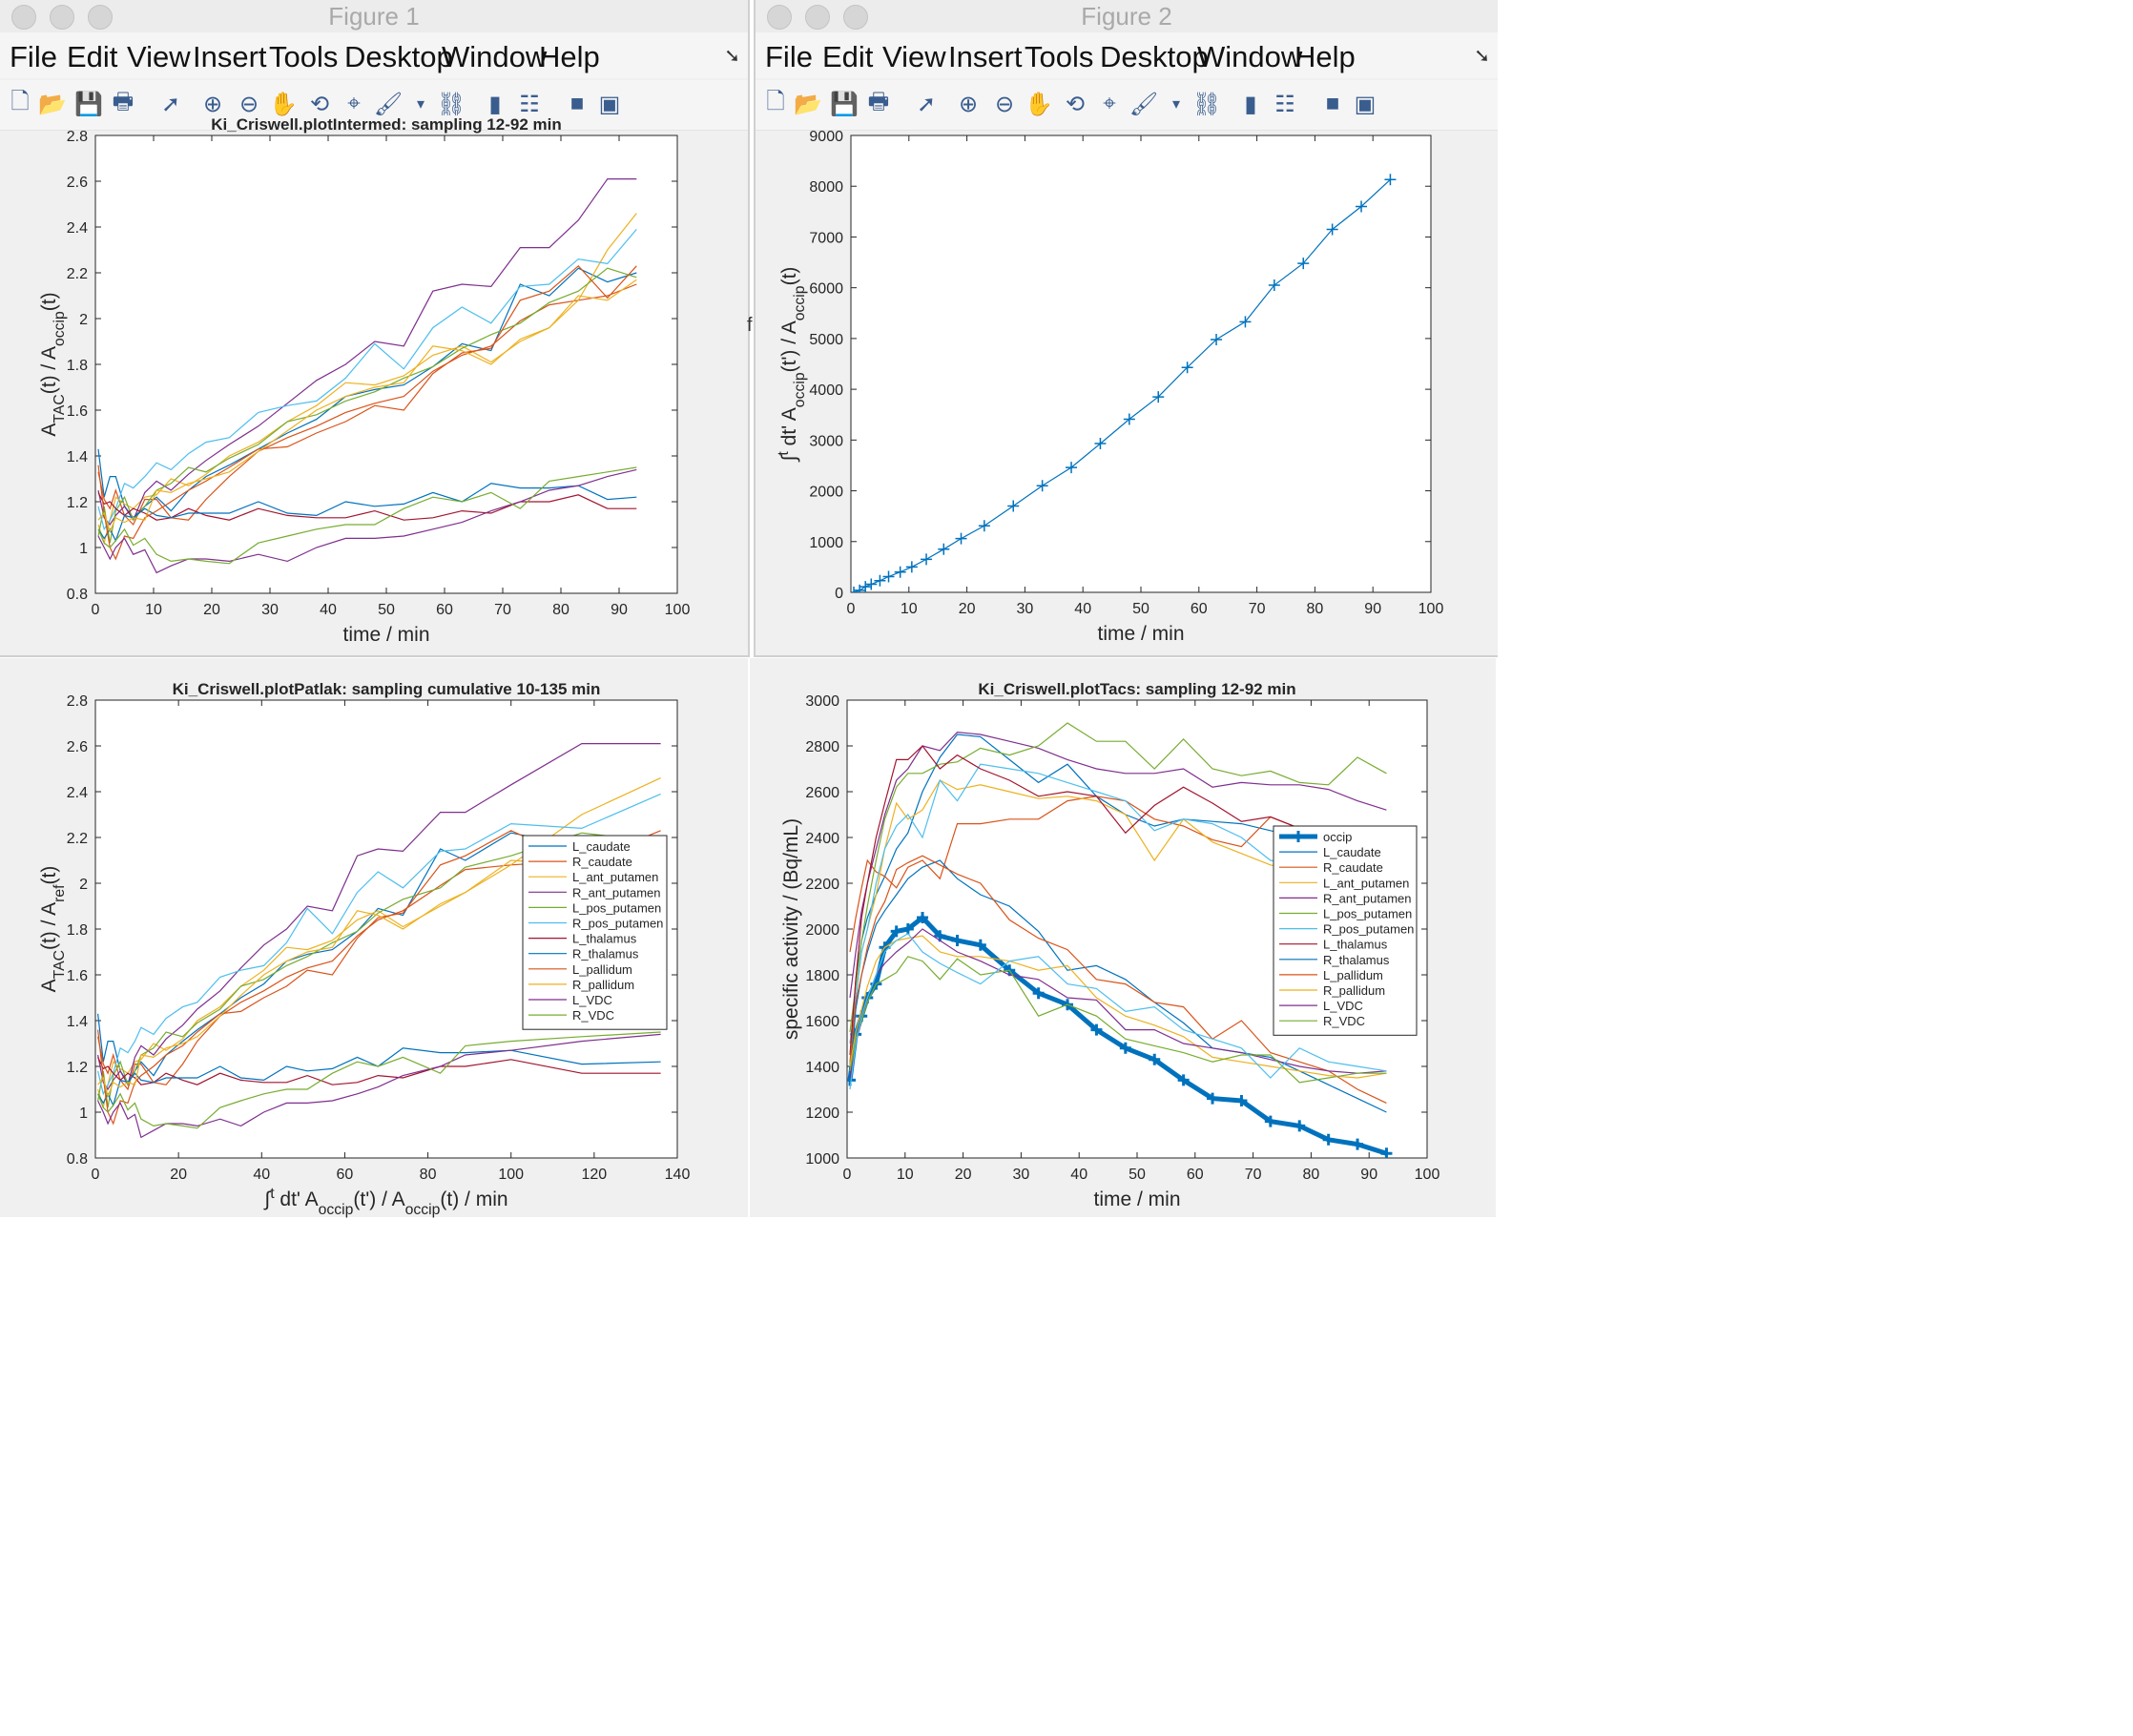 The height and width of the screenshot is (1736, 2133). I want to click on window-titlebar: Figure 1, so click(374, 16).